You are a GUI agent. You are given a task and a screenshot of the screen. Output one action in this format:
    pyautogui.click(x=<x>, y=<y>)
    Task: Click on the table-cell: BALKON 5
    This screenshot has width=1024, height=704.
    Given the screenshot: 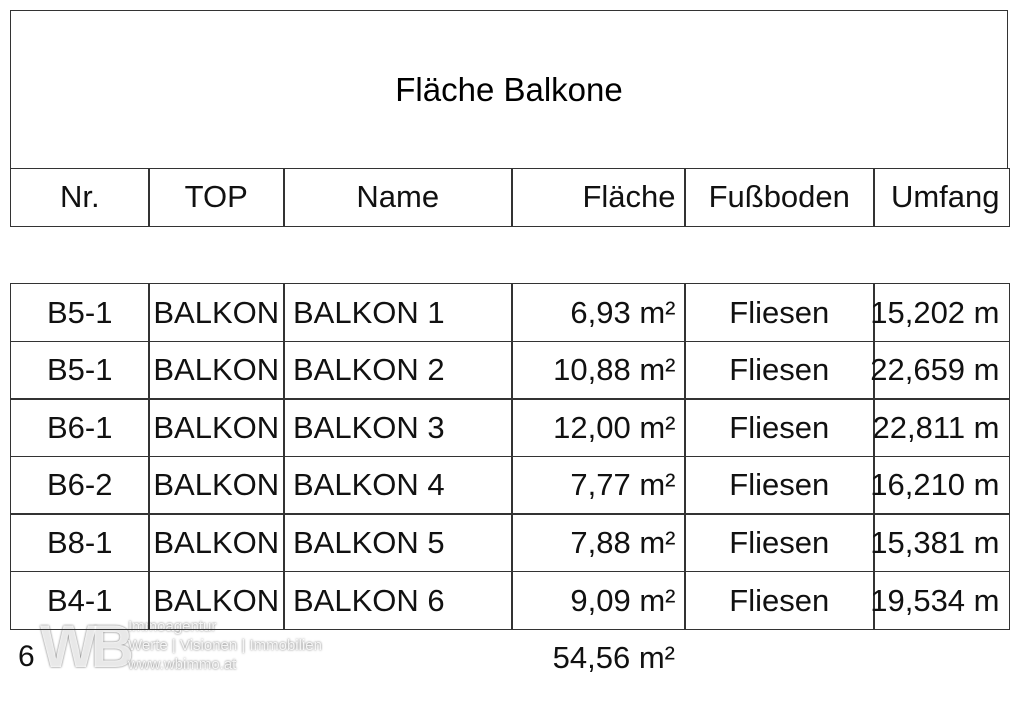 What is the action you would take?
    pyautogui.click(x=398, y=543)
    